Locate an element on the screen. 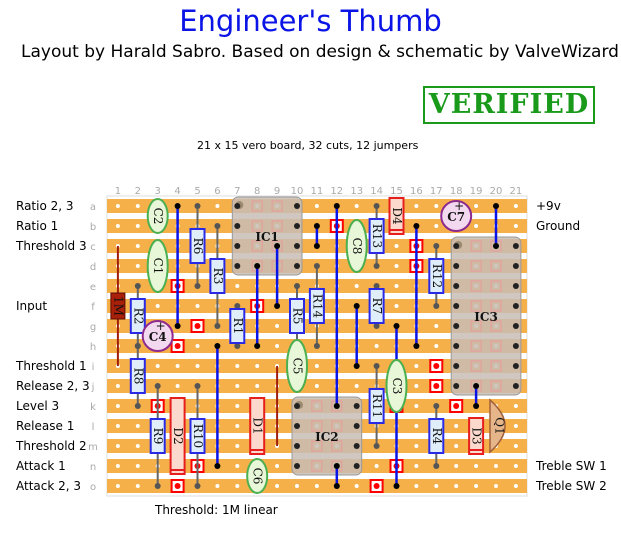 The height and width of the screenshot is (533, 621). transistor-label: Q1 is located at coordinates (500, 425).